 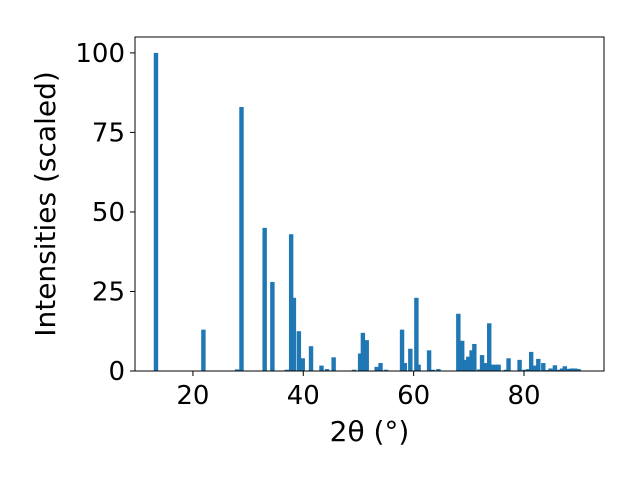 I want to click on y-tick-label: 100, so click(x=100, y=54).